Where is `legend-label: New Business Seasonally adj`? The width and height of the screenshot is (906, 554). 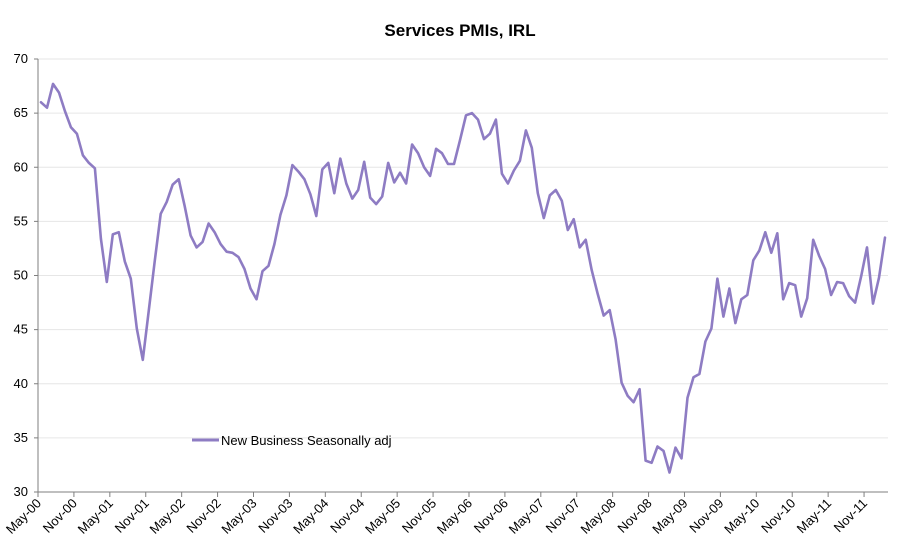
legend-label: New Business Seasonally adj is located at coordinates (306, 440).